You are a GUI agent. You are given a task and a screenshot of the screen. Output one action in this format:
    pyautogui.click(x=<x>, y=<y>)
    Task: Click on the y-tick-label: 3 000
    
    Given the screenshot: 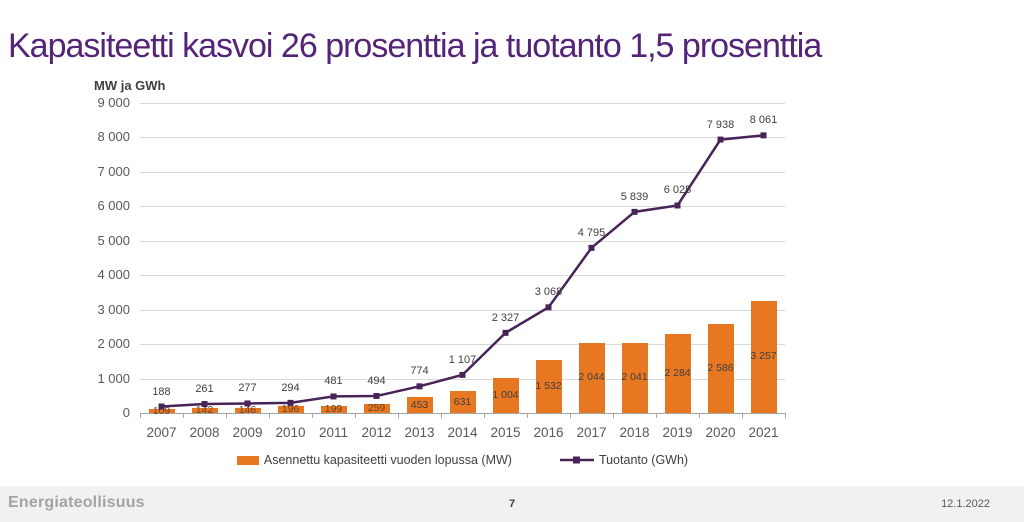 What is the action you would take?
    pyautogui.click(x=113, y=309)
    